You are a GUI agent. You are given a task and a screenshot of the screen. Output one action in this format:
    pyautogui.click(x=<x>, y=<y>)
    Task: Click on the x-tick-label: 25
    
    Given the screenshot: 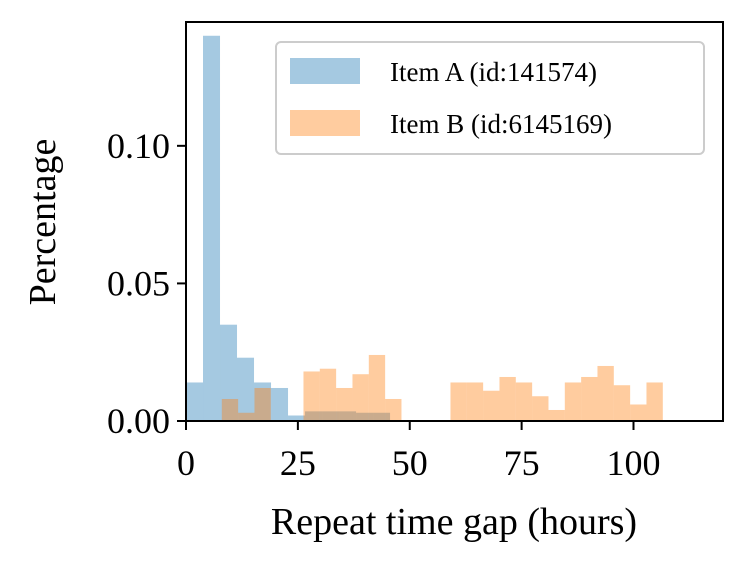 What is the action you would take?
    pyautogui.click(x=298, y=463)
    